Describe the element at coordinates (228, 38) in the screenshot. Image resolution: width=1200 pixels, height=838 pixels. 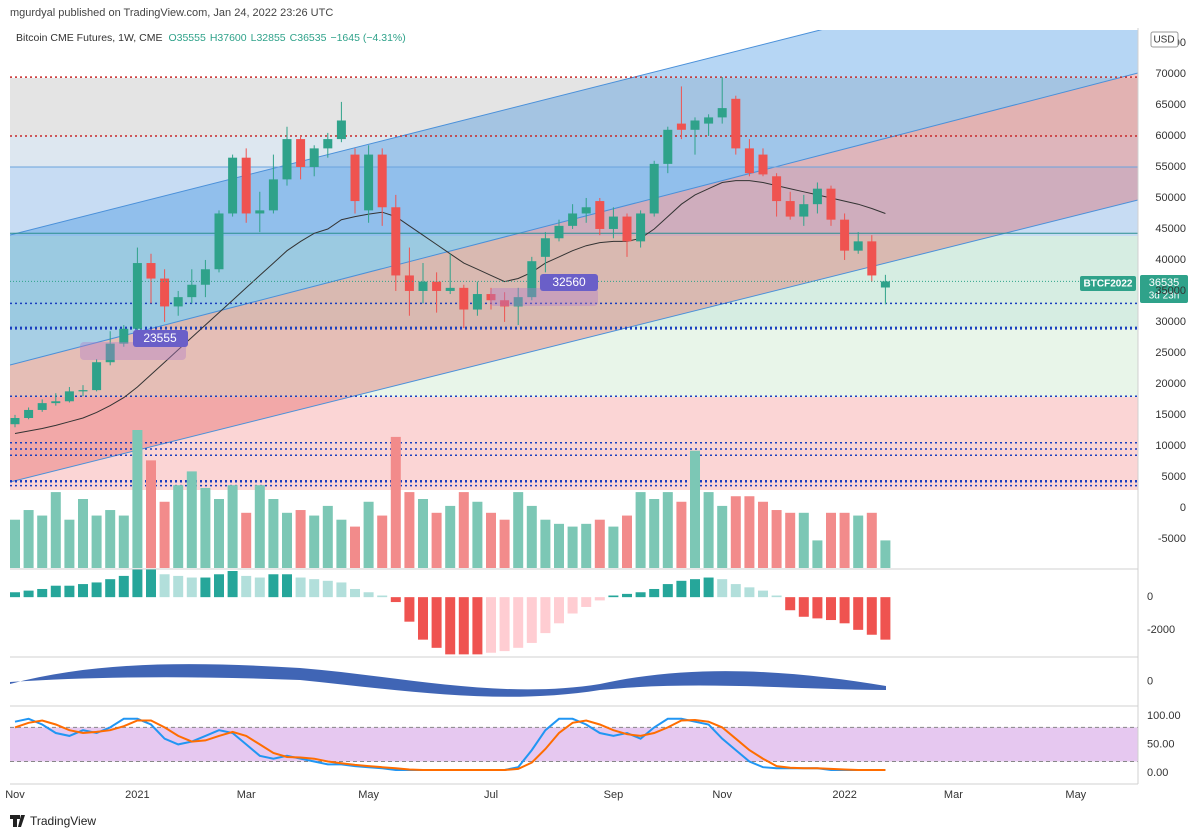
I see `ohlc: H37600` at that location.